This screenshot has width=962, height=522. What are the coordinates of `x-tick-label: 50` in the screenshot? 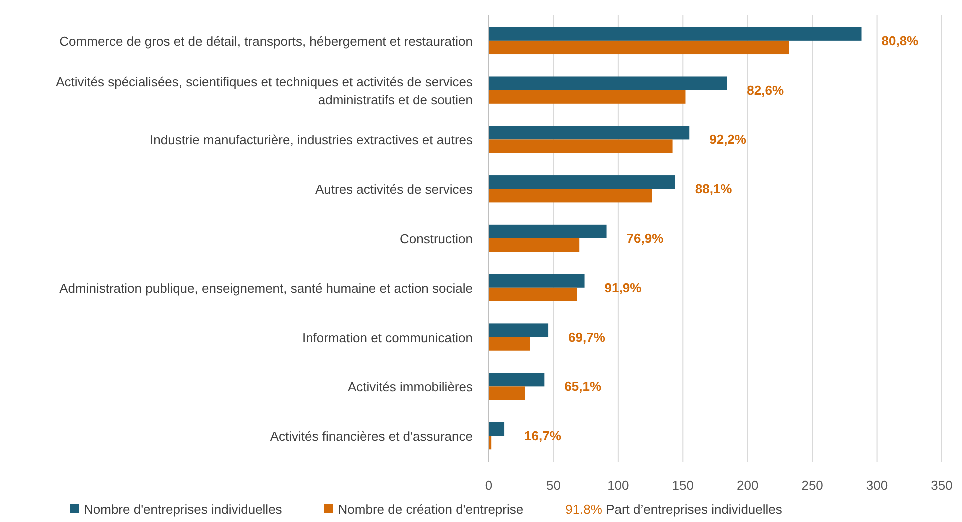 It's located at (553, 485).